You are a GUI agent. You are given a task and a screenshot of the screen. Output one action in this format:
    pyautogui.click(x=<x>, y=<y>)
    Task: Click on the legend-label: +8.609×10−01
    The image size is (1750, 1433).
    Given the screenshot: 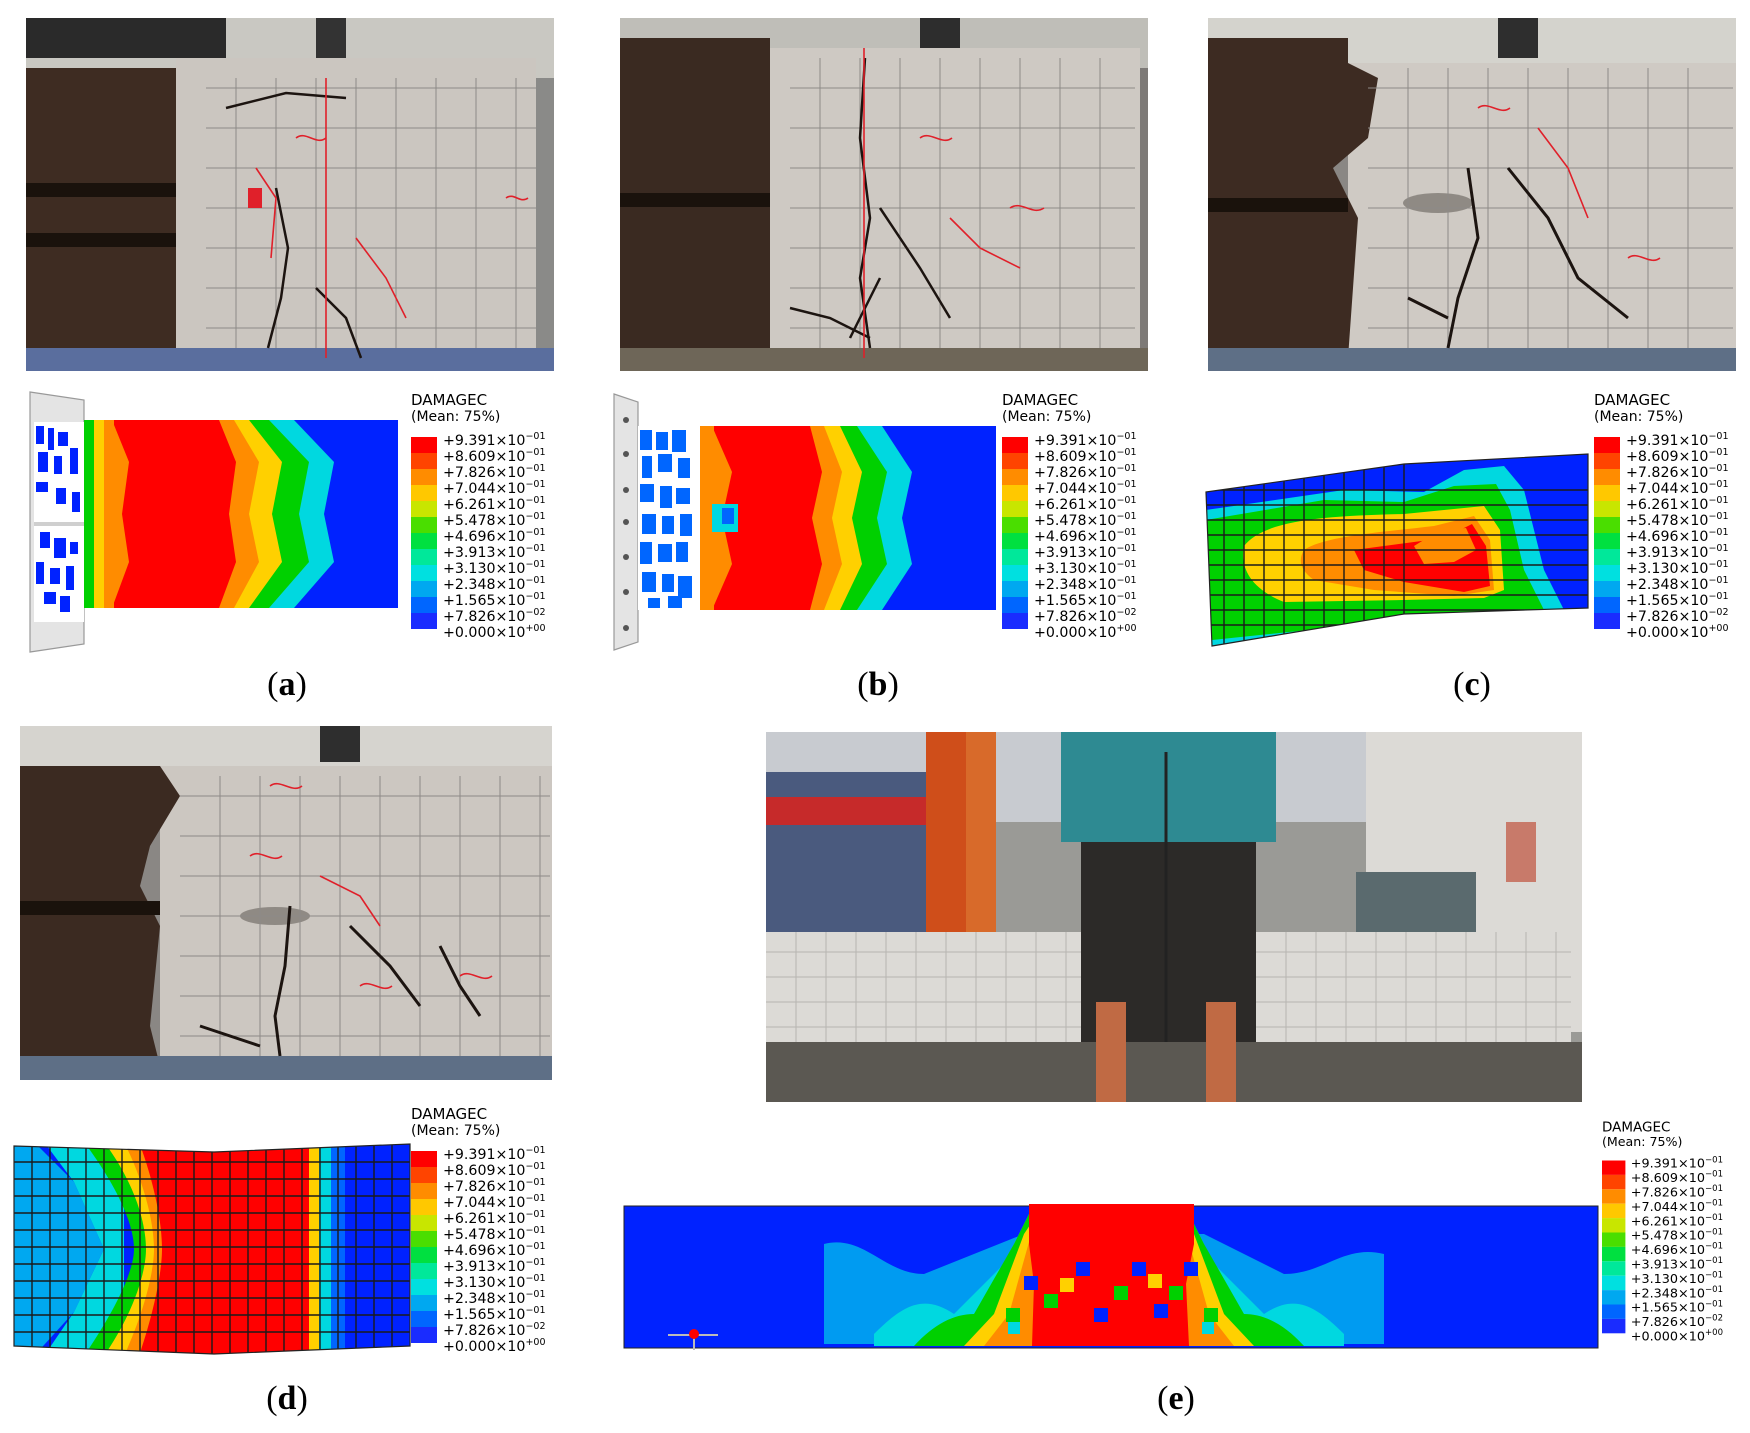 What is the action you would take?
    pyautogui.click(x=494, y=456)
    